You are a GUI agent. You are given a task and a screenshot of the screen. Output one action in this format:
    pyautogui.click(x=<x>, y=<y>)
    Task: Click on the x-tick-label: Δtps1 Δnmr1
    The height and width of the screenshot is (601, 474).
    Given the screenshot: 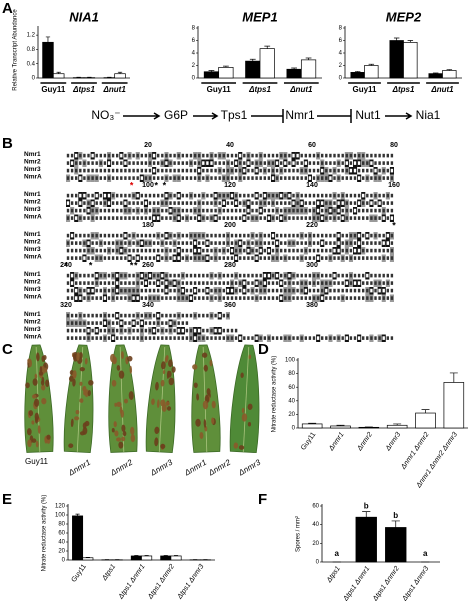 What is the action you would take?
    pyautogui.click(x=357, y=583)
    